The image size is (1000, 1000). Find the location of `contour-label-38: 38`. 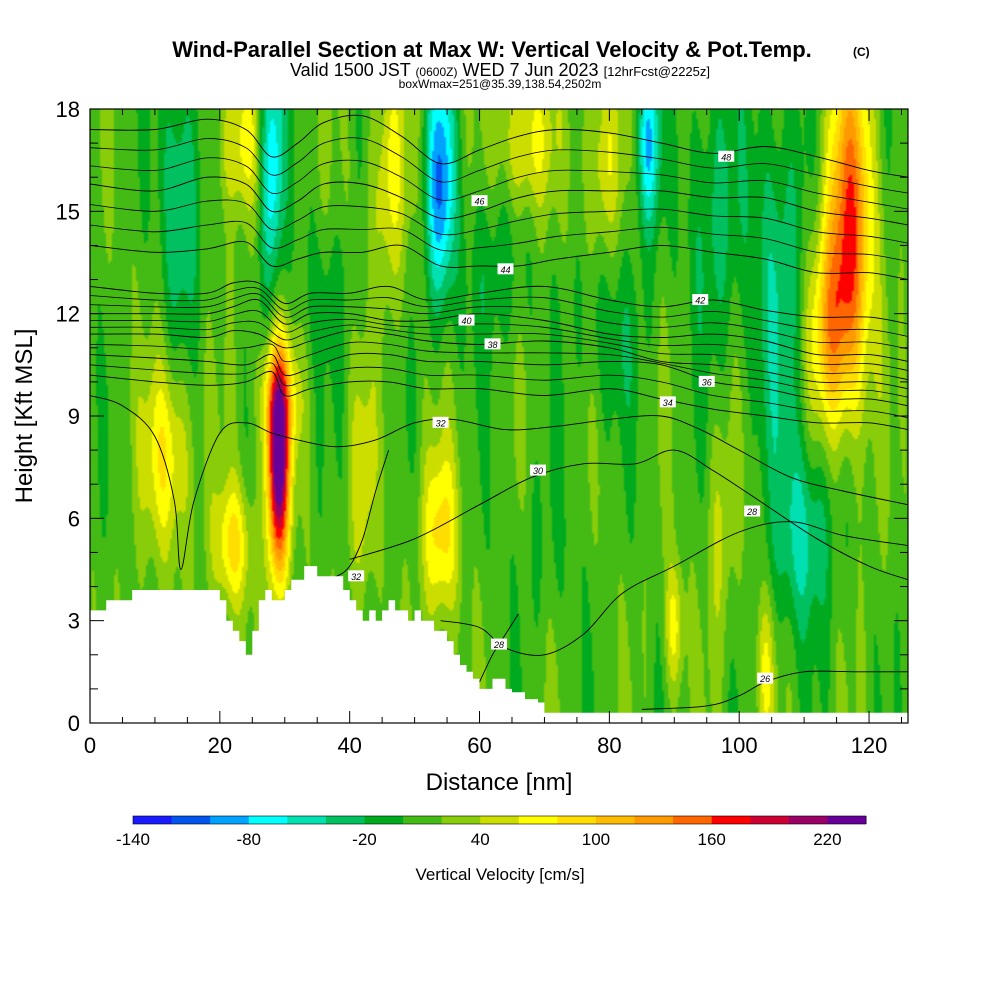

contour-label-38: 38 is located at coordinates (492, 344).